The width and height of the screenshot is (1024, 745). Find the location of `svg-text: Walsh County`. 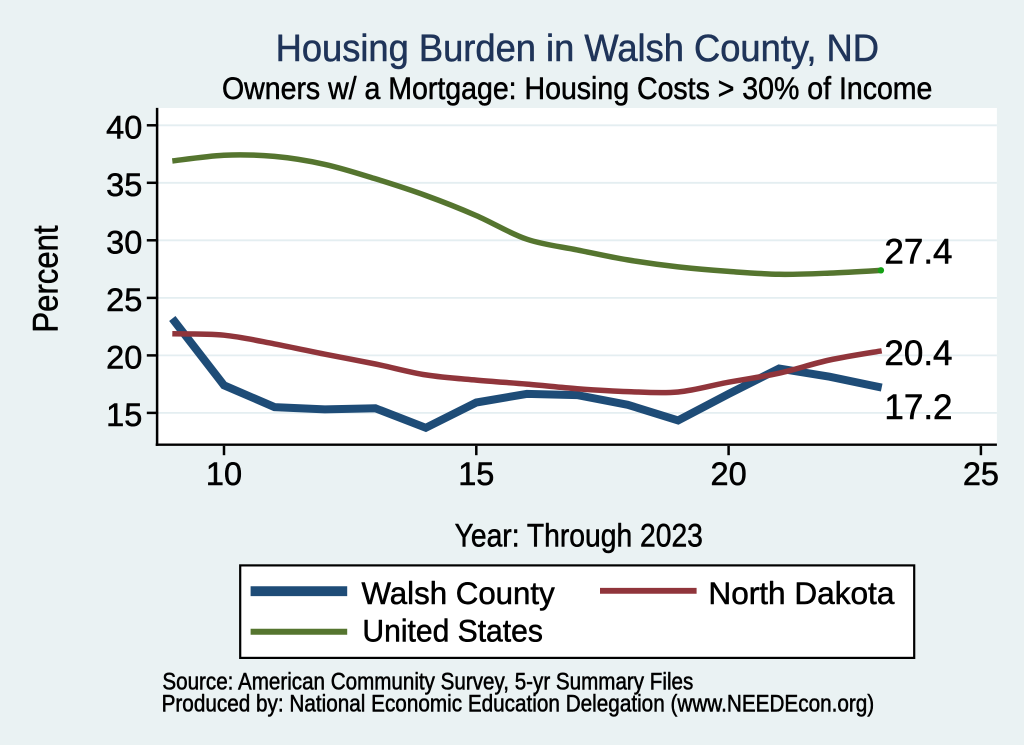

svg-text: Walsh County is located at coordinates (458, 593).